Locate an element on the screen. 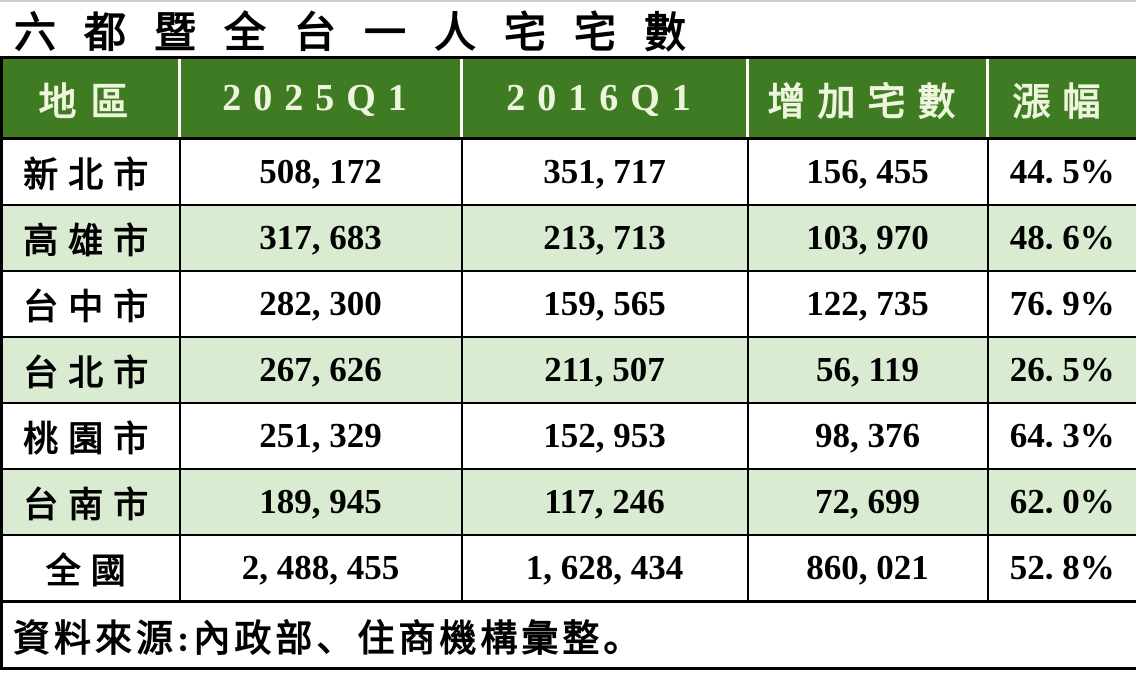 The image size is (1136, 684). value-increase-cell: 156, 455 is located at coordinates (867, 171).